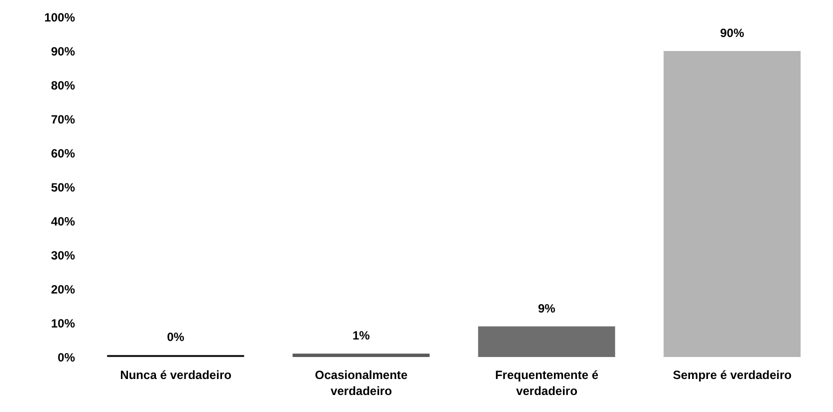 This screenshot has width=833, height=412. I want to click on x-tick-label: Frequentemente é verdadeiro, so click(547, 383).